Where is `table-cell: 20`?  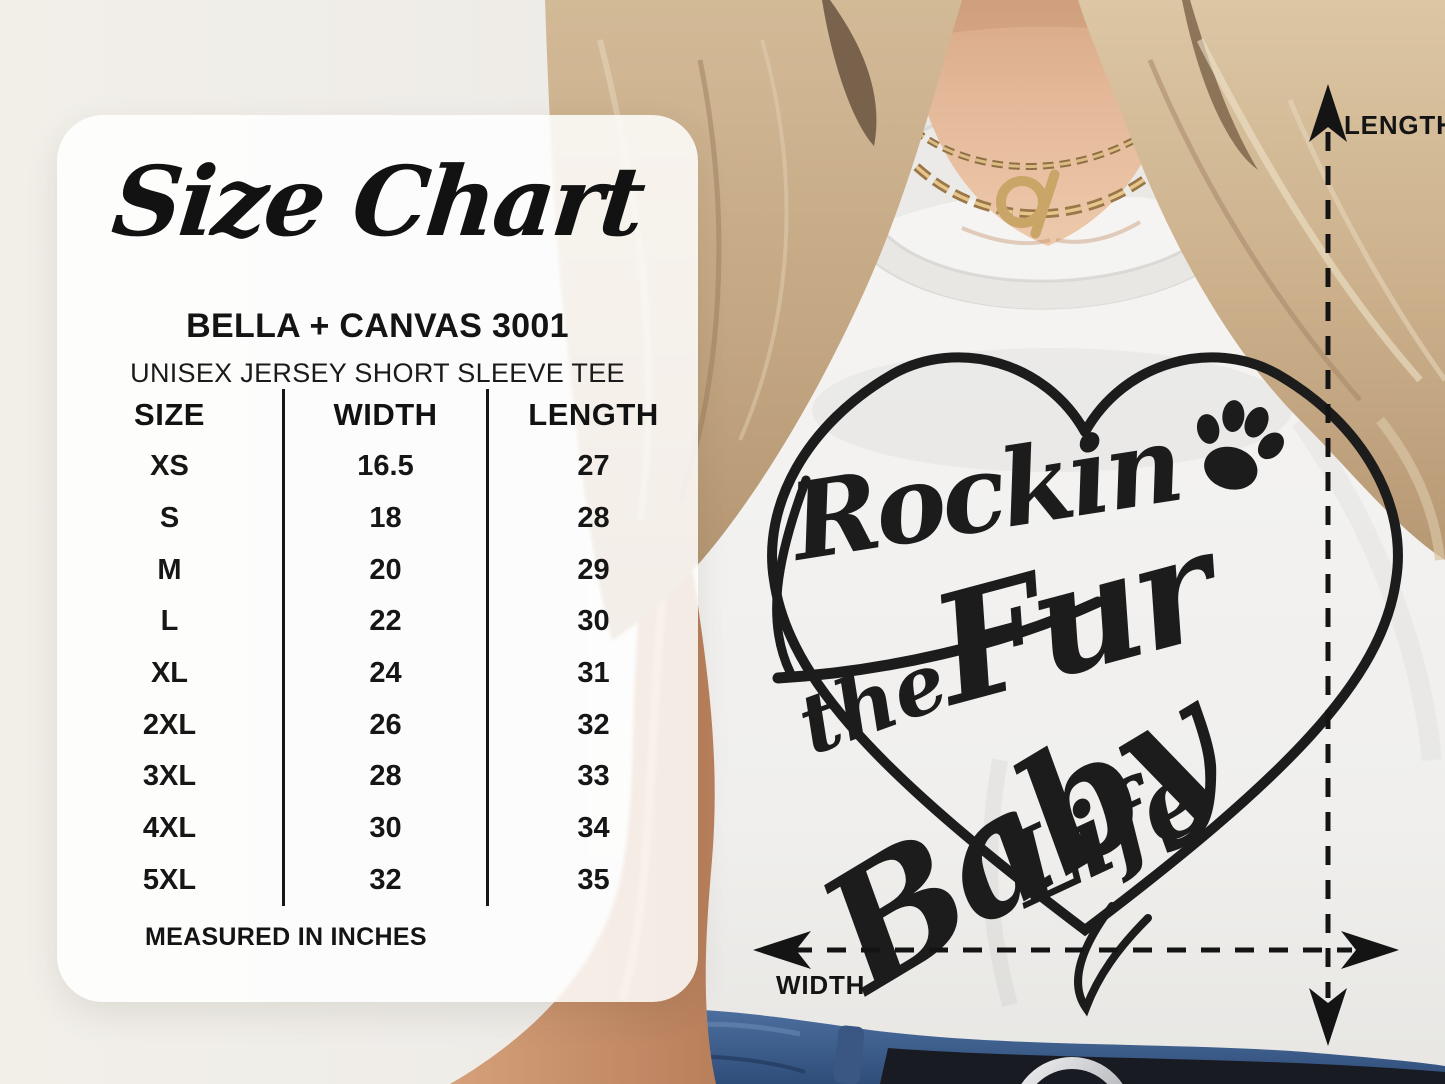 table-cell: 20 is located at coordinates (385, 569).